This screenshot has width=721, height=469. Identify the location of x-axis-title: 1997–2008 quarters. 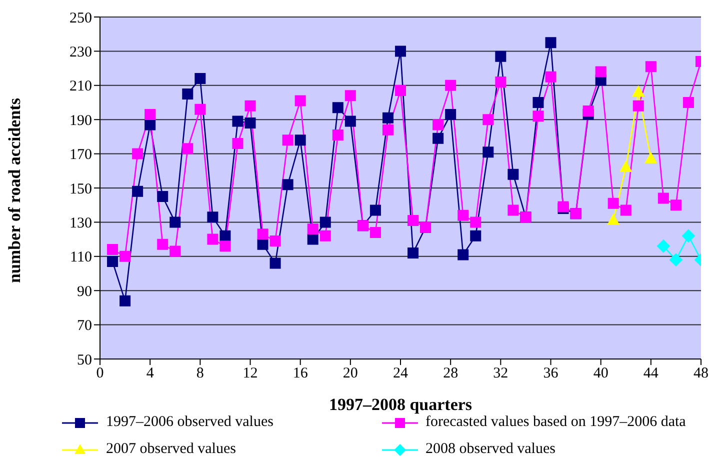
(400, 404).